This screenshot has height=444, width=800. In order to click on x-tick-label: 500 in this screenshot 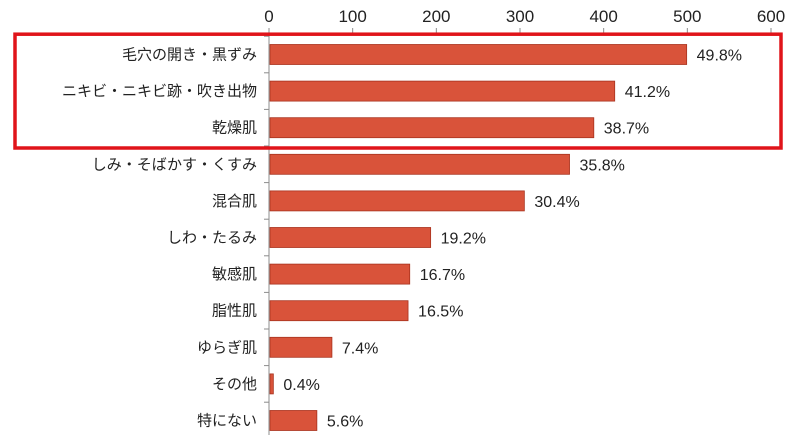, I will do `click(687, 16)`.